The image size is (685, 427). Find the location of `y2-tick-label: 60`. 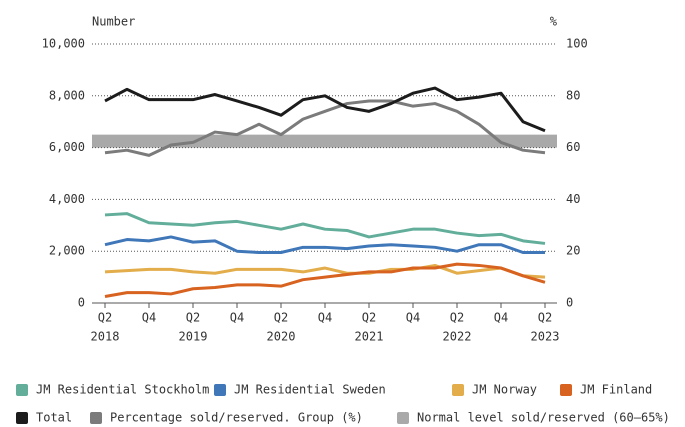

y2-tick-label: 60 is located at coordinates (573, 147).